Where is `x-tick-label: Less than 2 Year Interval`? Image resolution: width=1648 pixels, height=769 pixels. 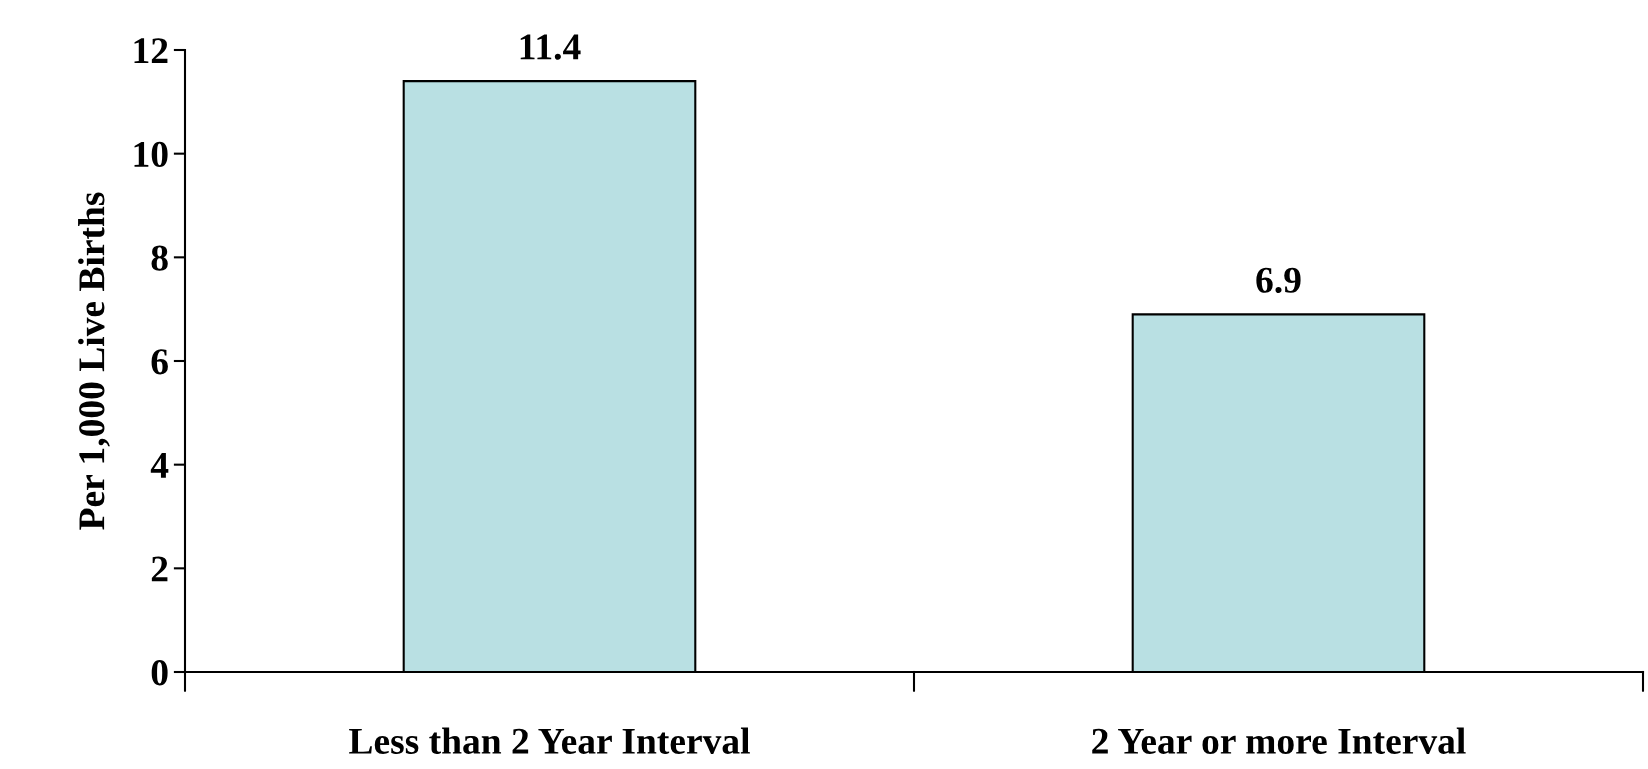 x-tick-label: Less than 2 Year Interval is located at coordinates (549, 740).